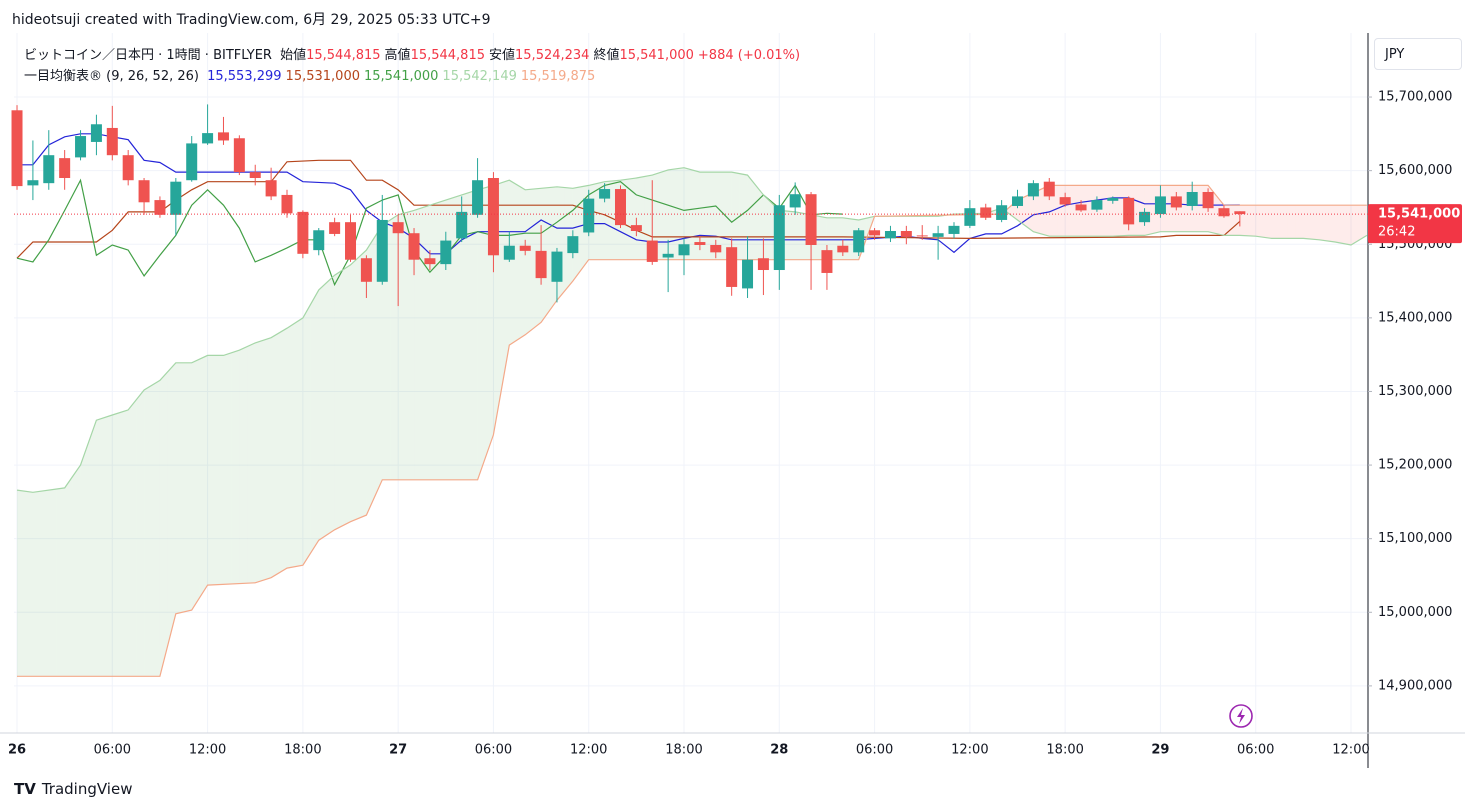 Image resolution: width=1479 pixels, height=812 pixels. Describe the element at coordinates (1415, 391) in the screenshot. I see `y-tick-label: 15,300,000` at that location.